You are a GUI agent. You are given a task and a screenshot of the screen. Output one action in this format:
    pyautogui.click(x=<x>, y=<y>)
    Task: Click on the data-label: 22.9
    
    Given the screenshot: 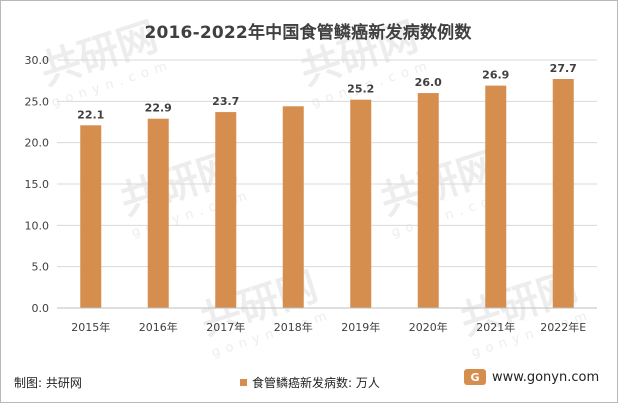 What is the action you would take?
    pyautogui.click(x=158, y=108)
    